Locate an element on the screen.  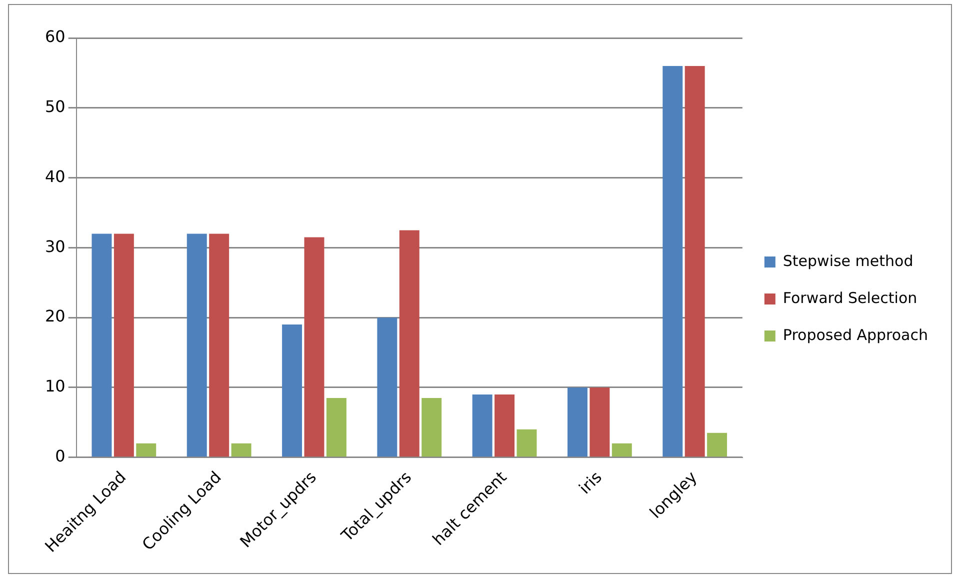
y-tick-label: 60 is located at coordinates (55, 36).